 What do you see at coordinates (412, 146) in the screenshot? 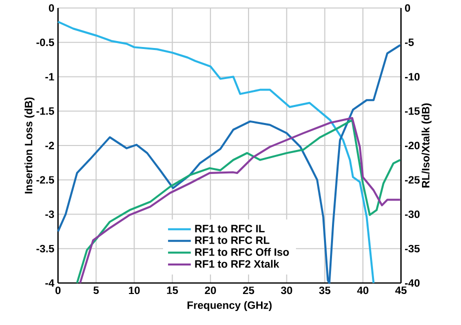
I see `y2-tick-label: -20` at bounding box center [412, 146].